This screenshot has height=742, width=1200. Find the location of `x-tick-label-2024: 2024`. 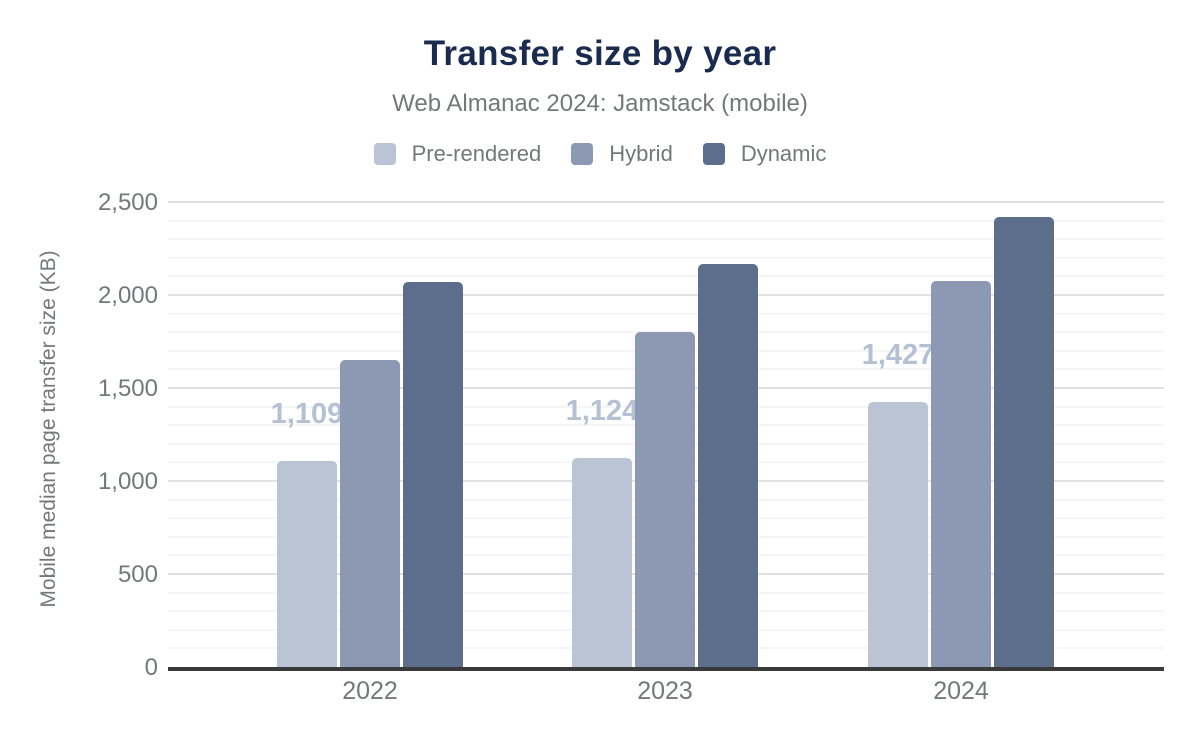

x-tick-label-2024: 2024 is located at coordinates (961, 691).